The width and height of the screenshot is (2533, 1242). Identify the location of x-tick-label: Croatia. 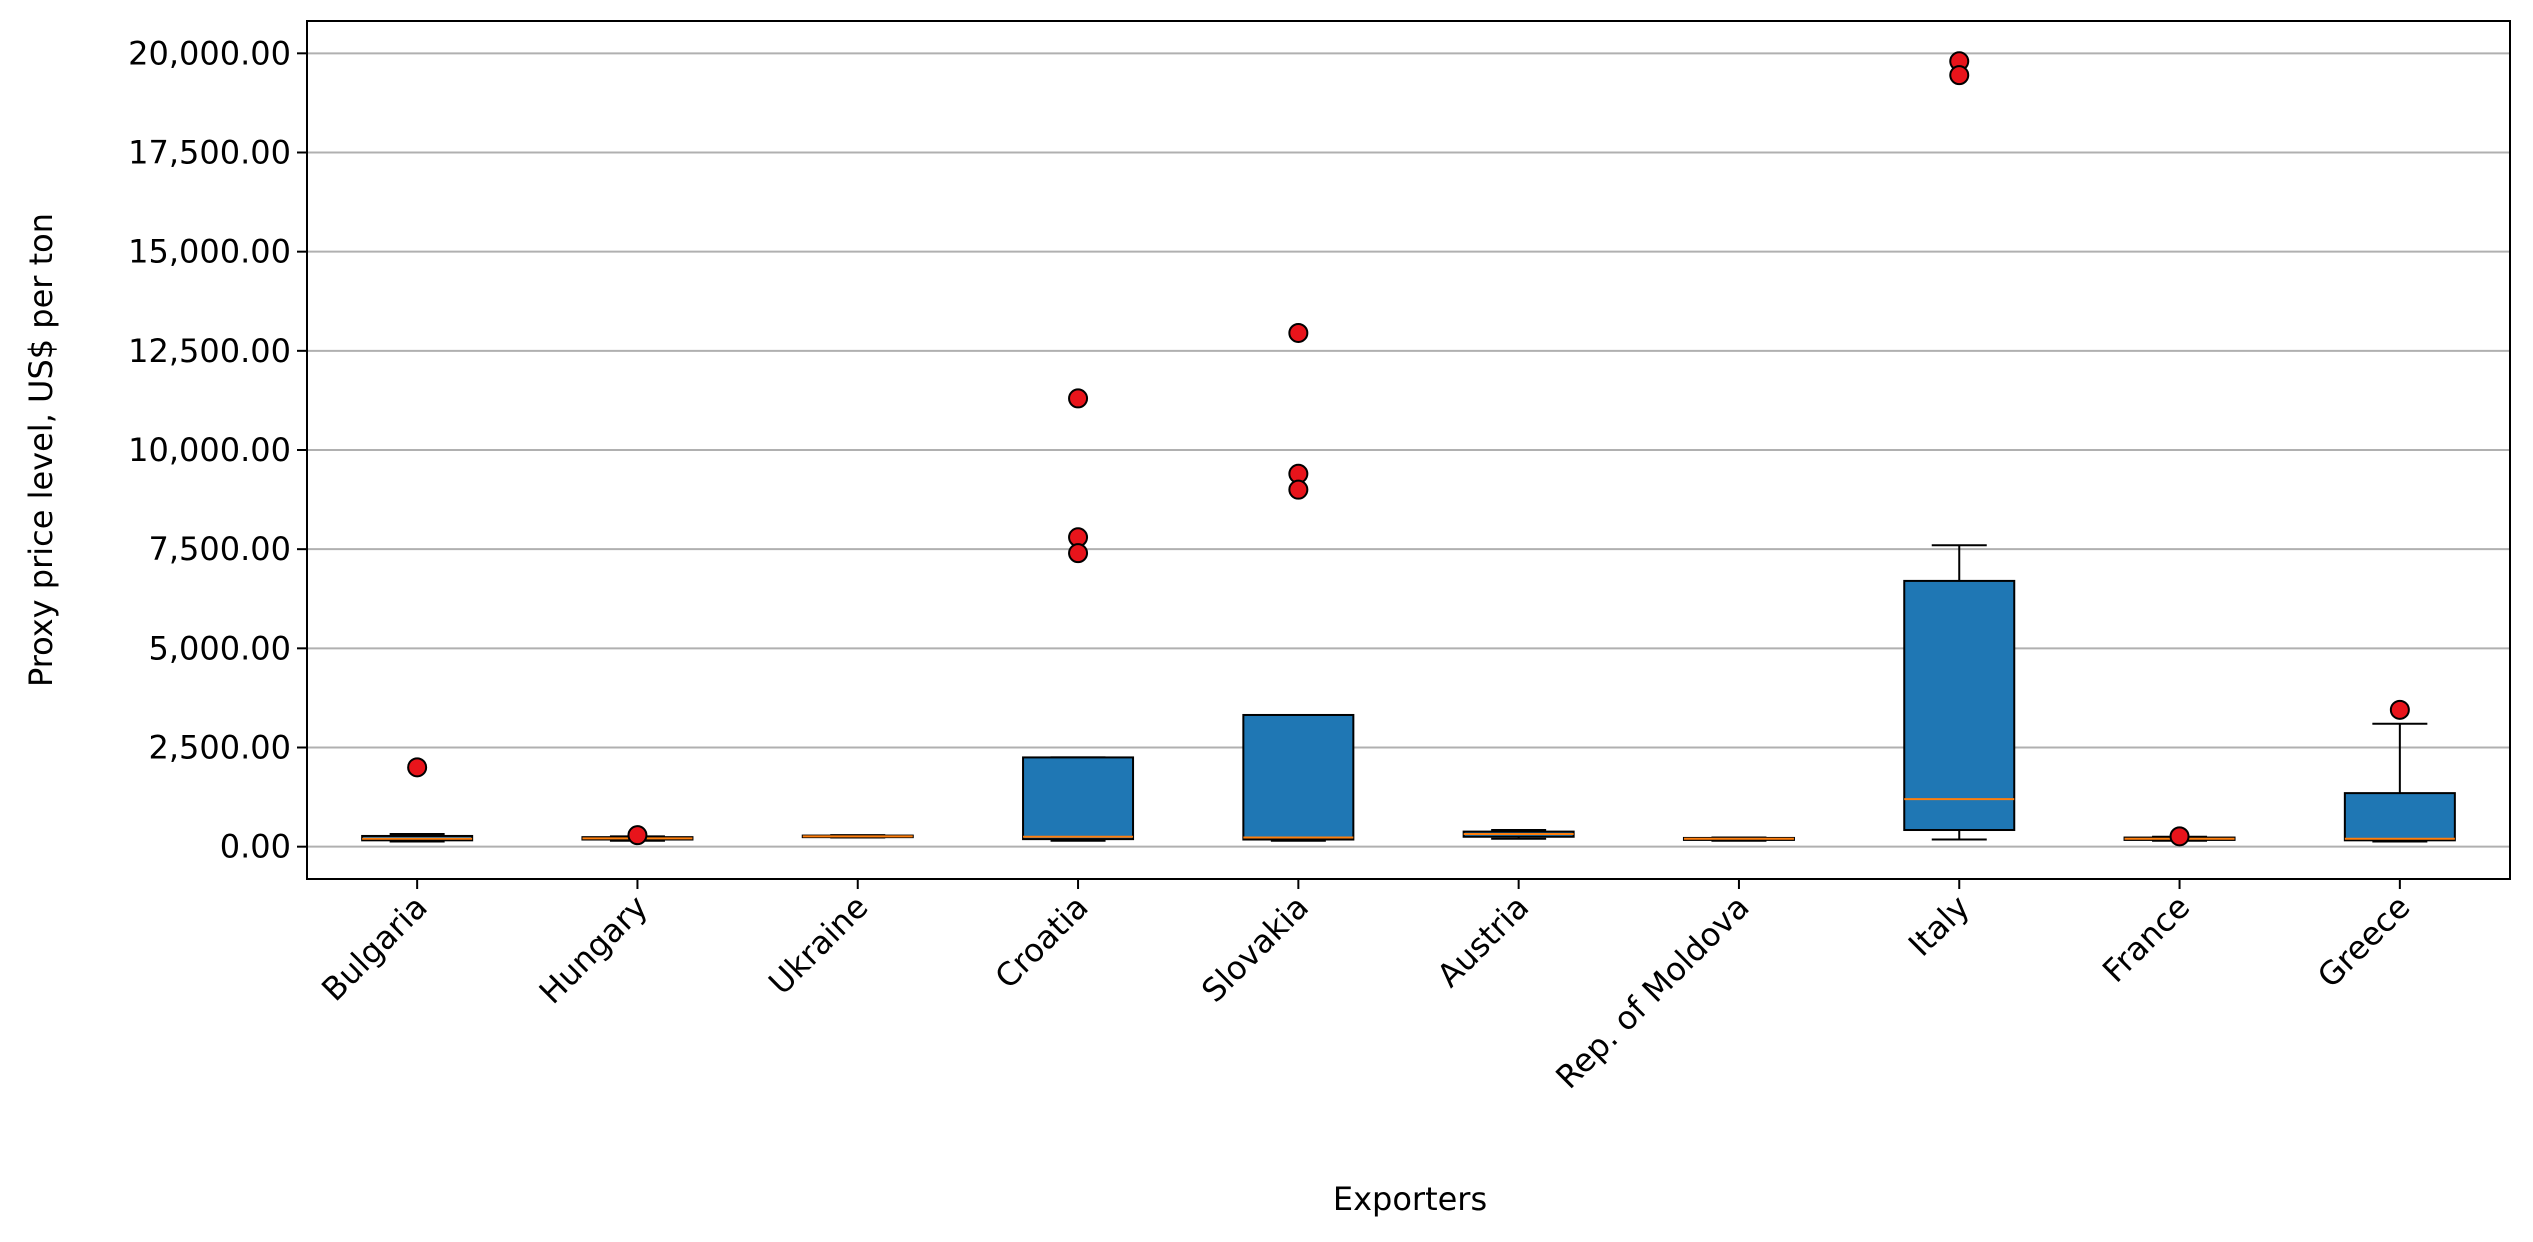
(1041, 942).